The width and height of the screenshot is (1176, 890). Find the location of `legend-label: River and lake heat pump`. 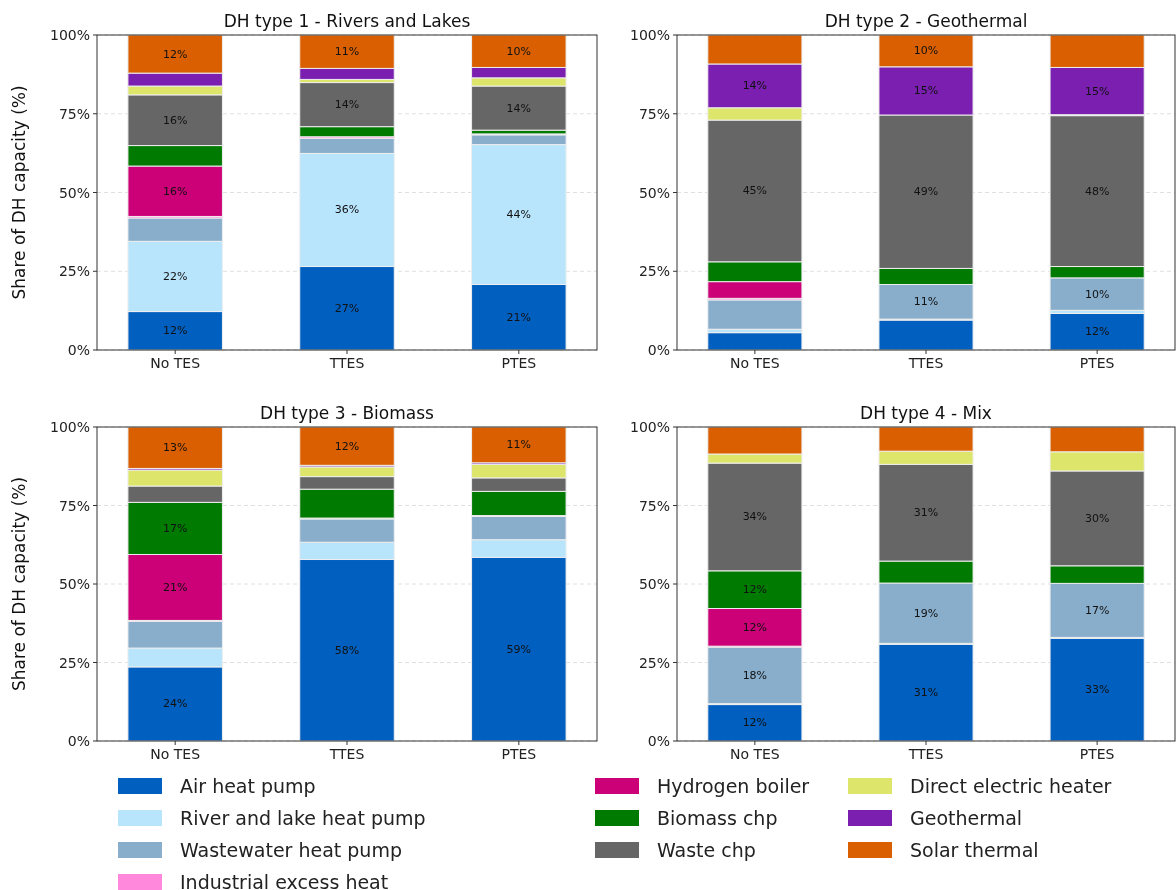

legend-label: River and lake heat pump is located at coordinates (303, 818).